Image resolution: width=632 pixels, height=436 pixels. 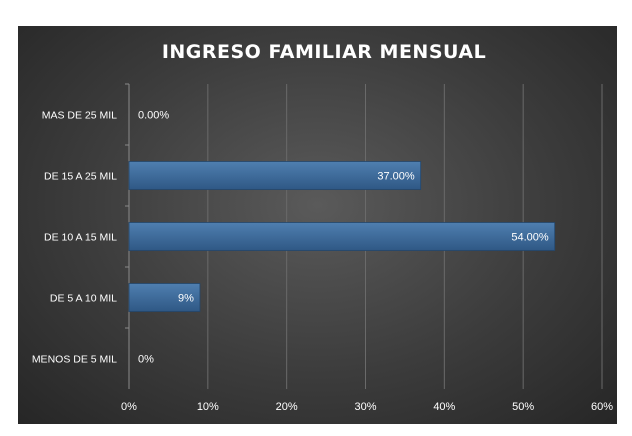 I want to click on x-tick-label: 30%, so click(x=365, y=407).